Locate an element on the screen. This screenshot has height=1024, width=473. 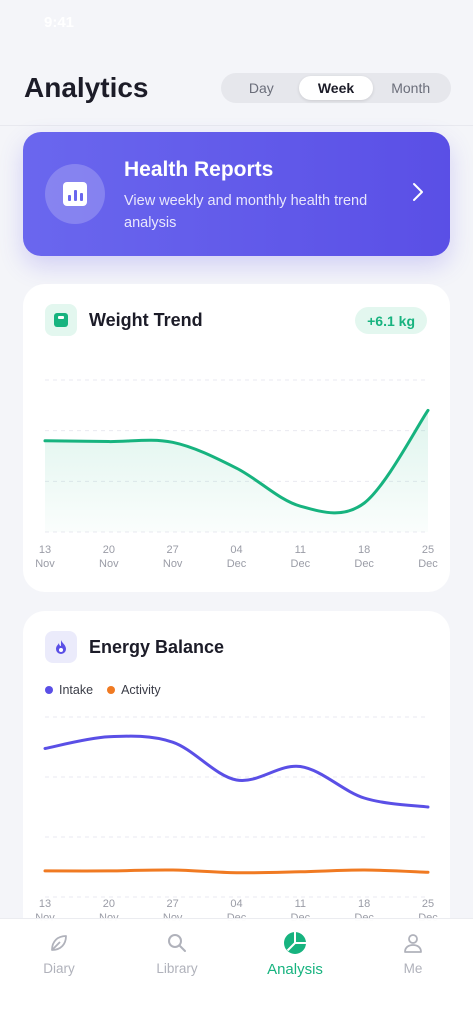
tab-bar: Diary Library Analysis Me is located at coordinates (236, 971).